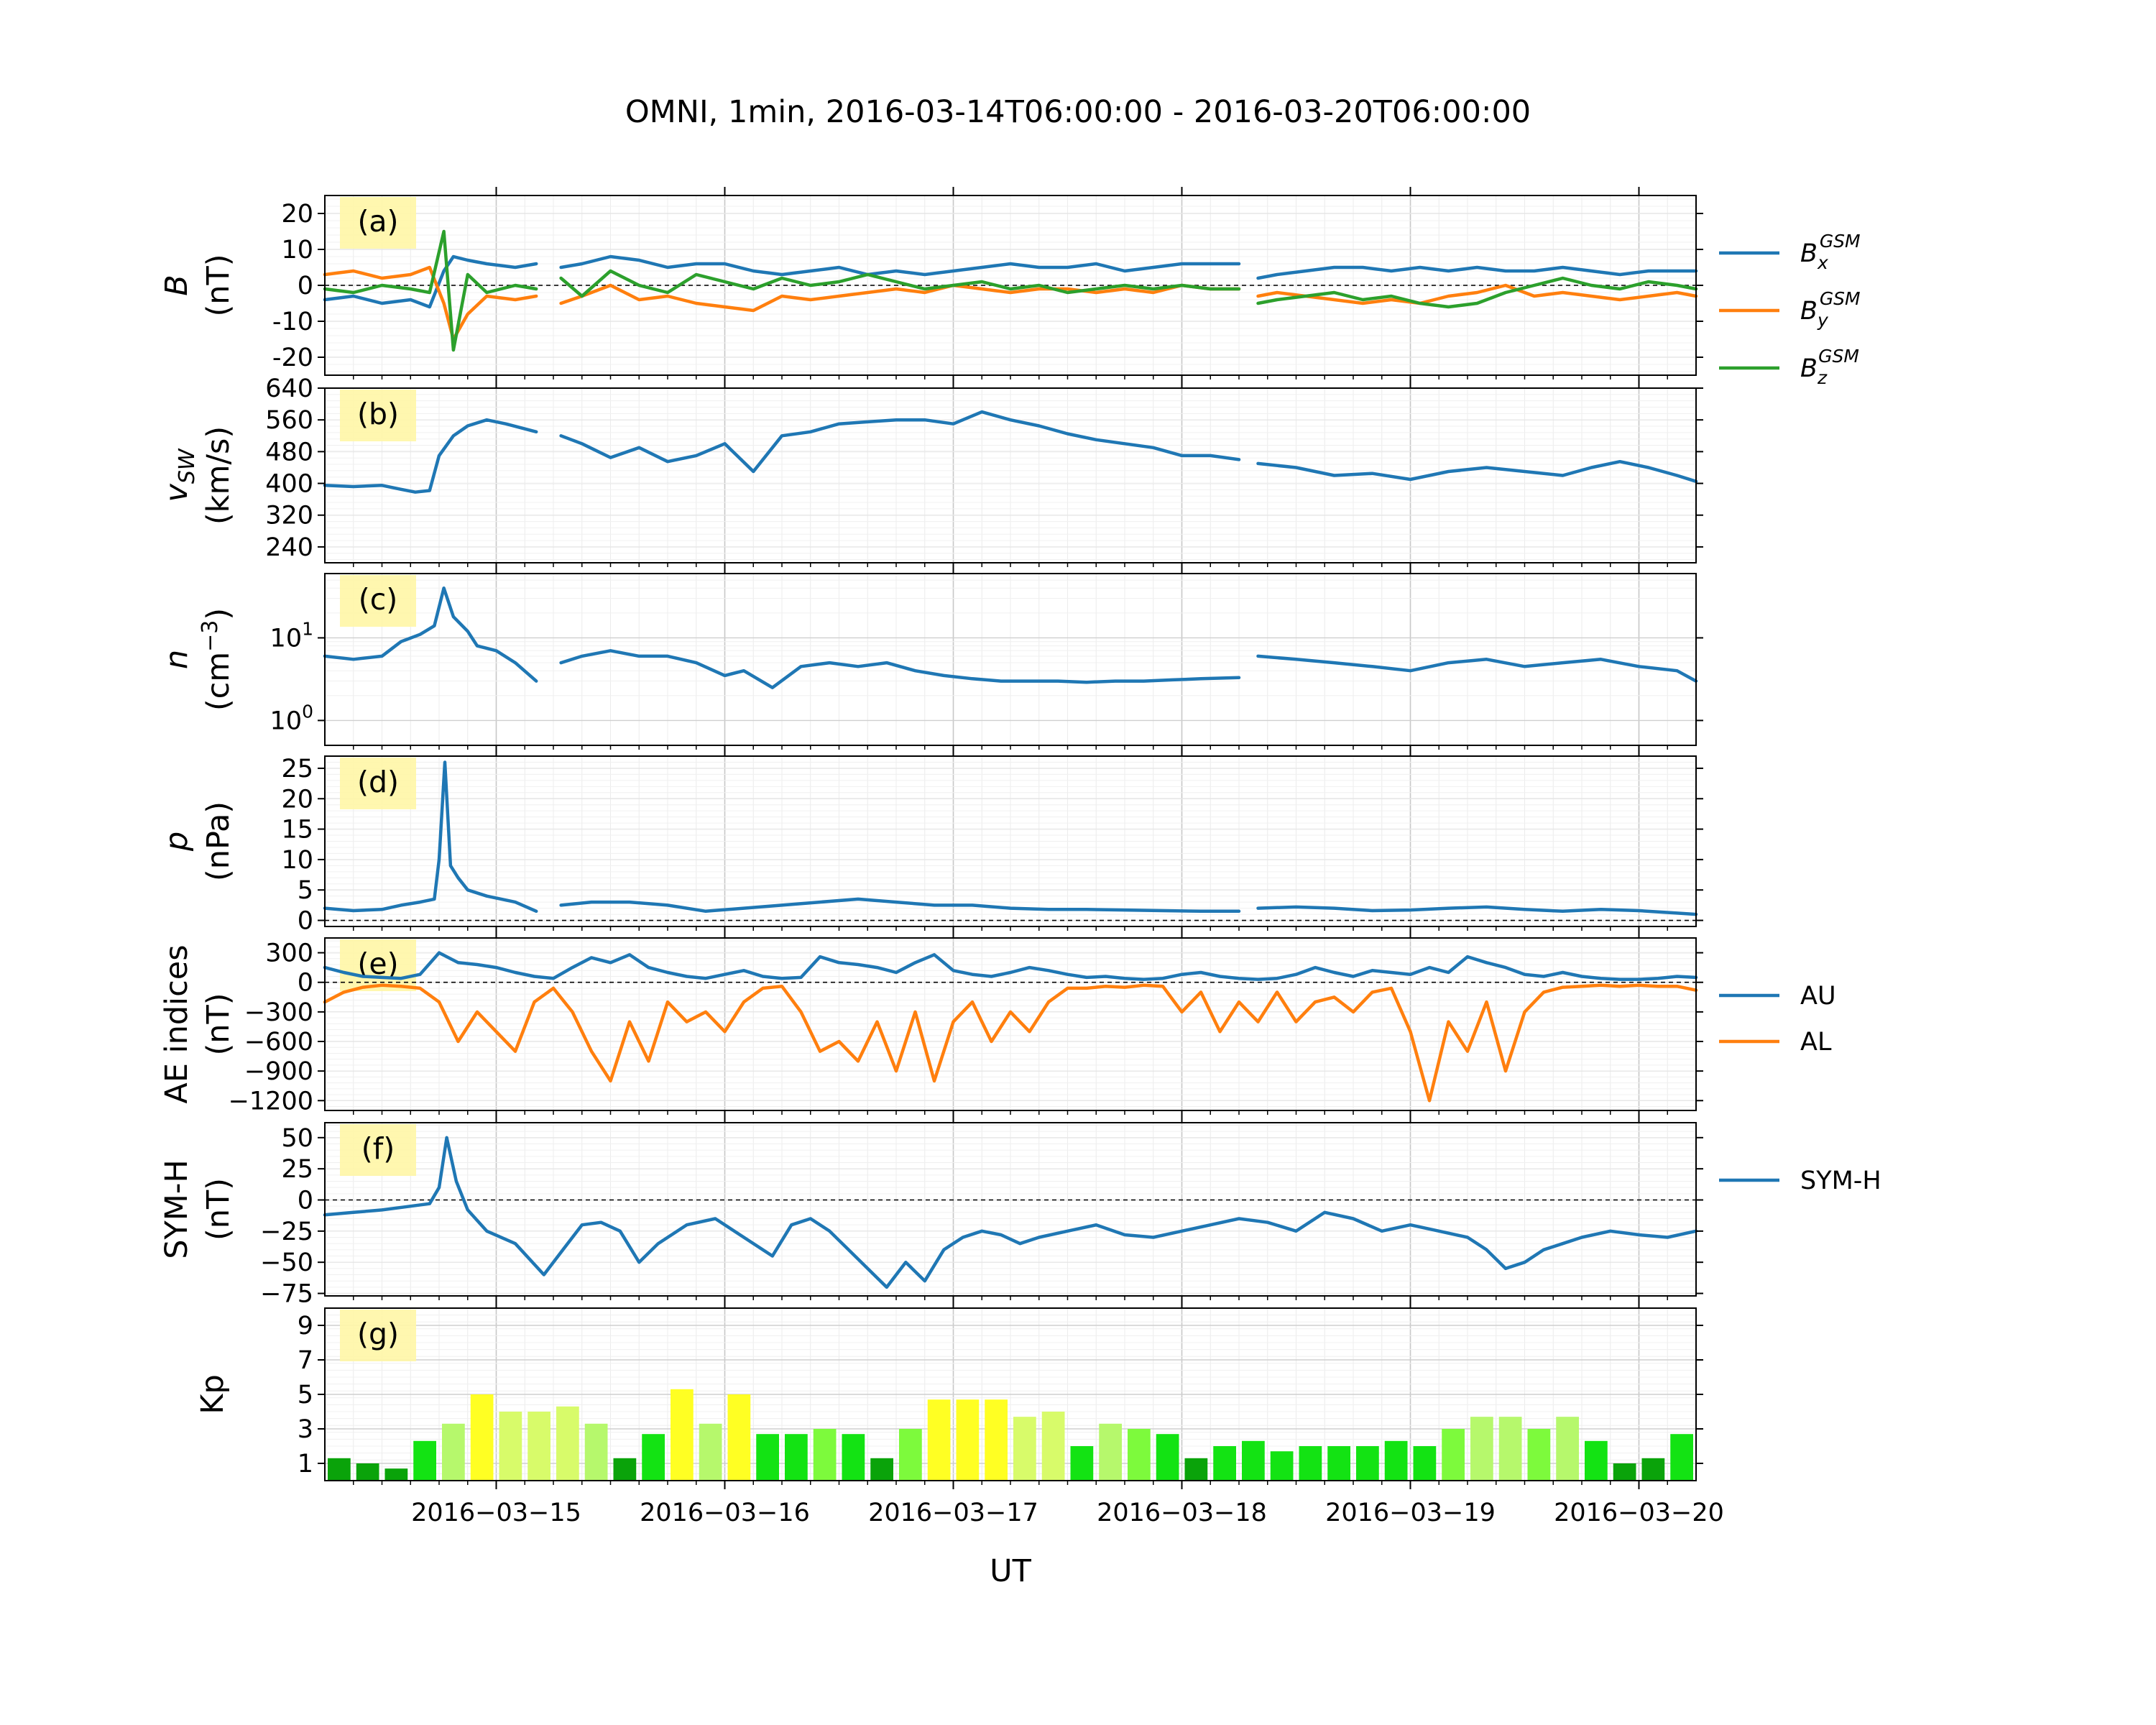 This screenshot has height=1725, width=2156. Describe the element at coordinates (1011, 452) in the screenshot. I see `series-line-v-sw` at that location.